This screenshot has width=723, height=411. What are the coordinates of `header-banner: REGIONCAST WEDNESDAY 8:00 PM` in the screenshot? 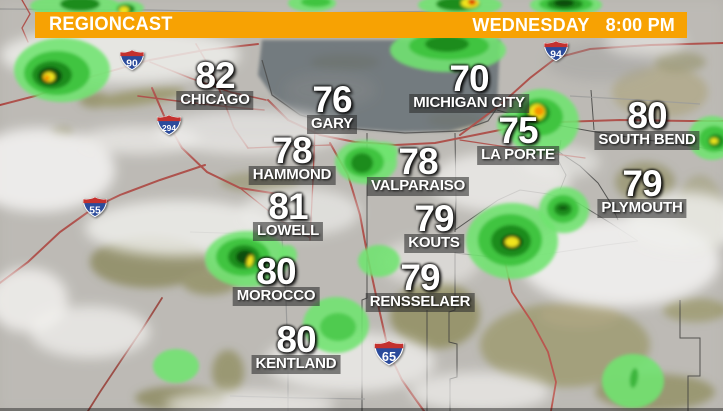 It's located at (361, 25).